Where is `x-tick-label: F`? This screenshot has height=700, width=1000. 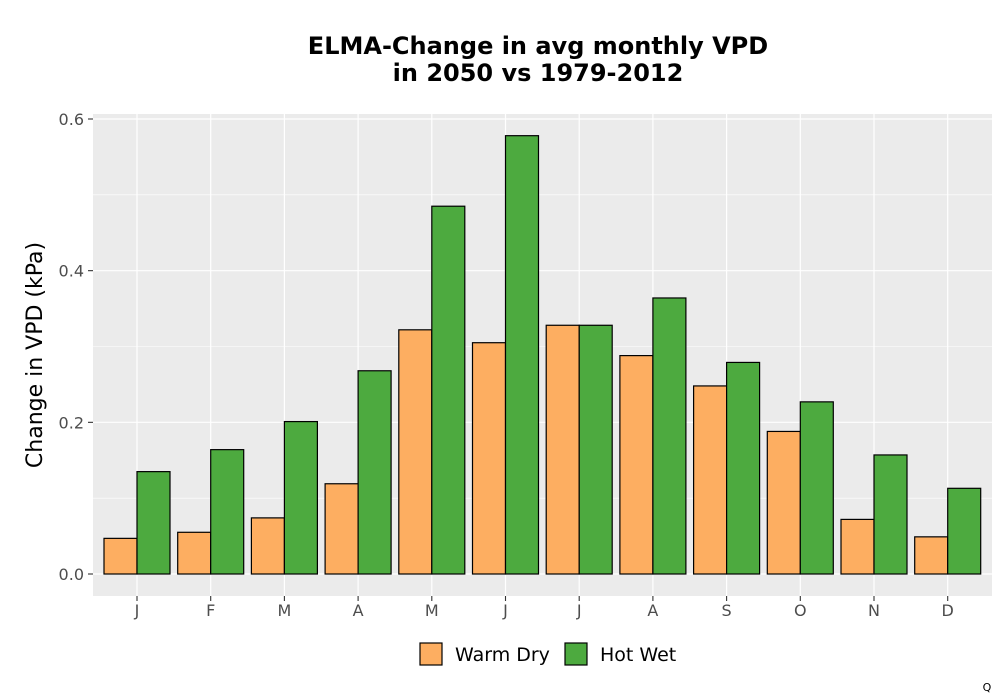 x-tick-label: F is located at coordinates (210, 610).